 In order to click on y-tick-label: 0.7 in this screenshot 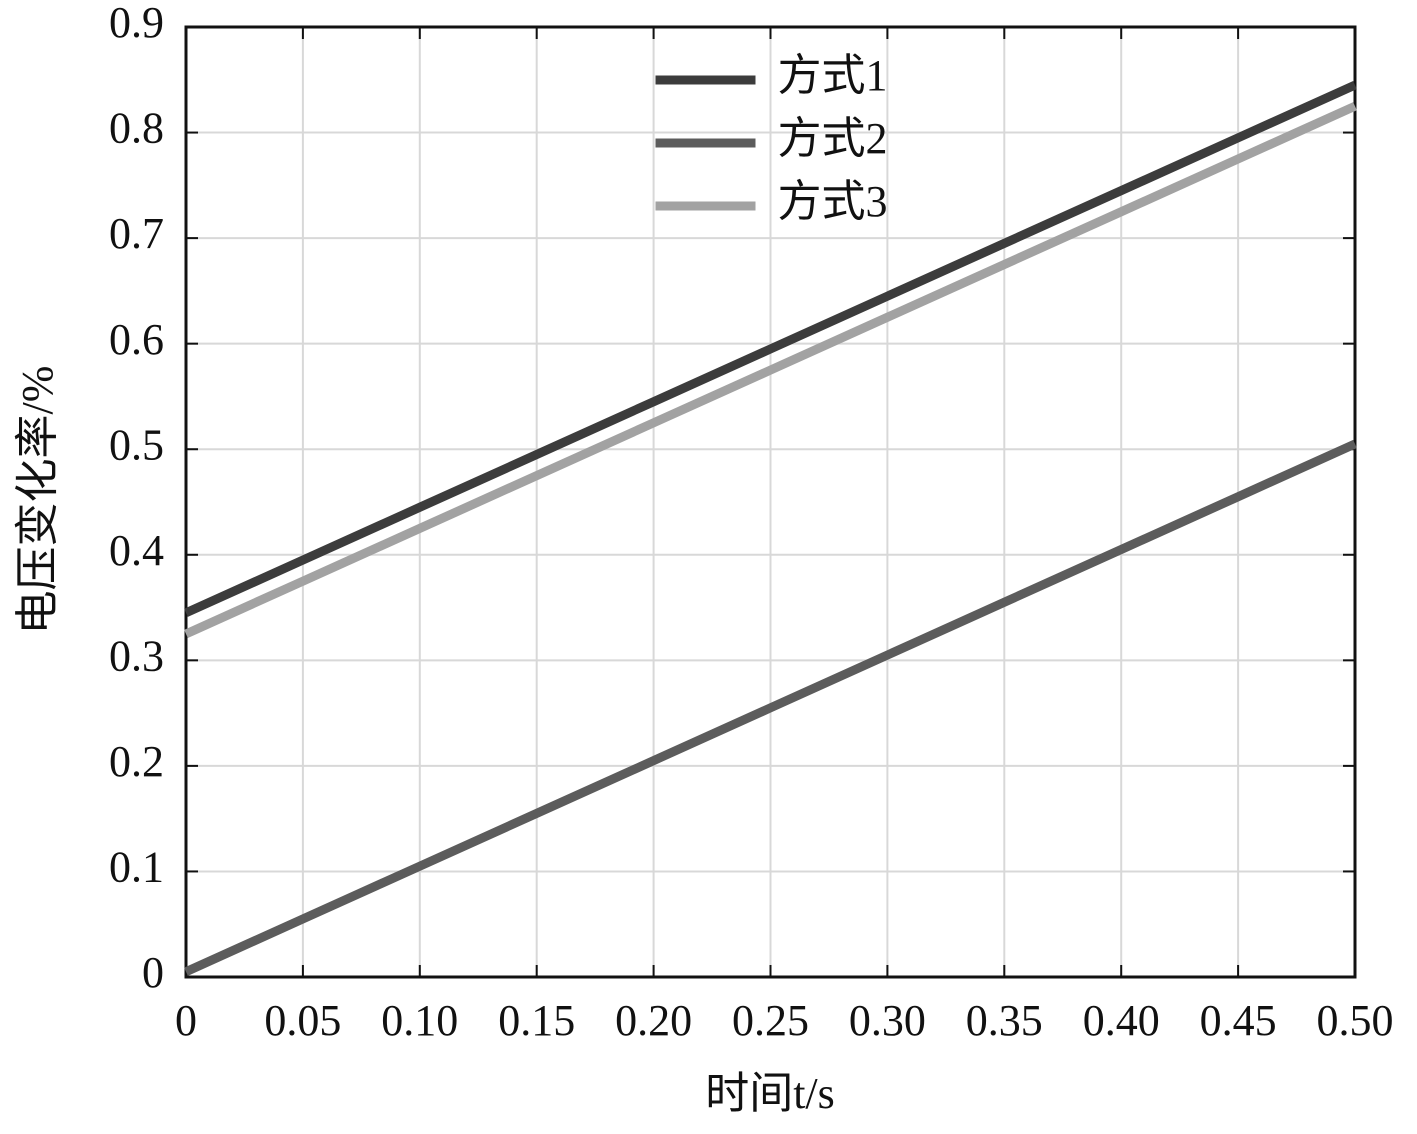, I will do `click(136, 233)`.